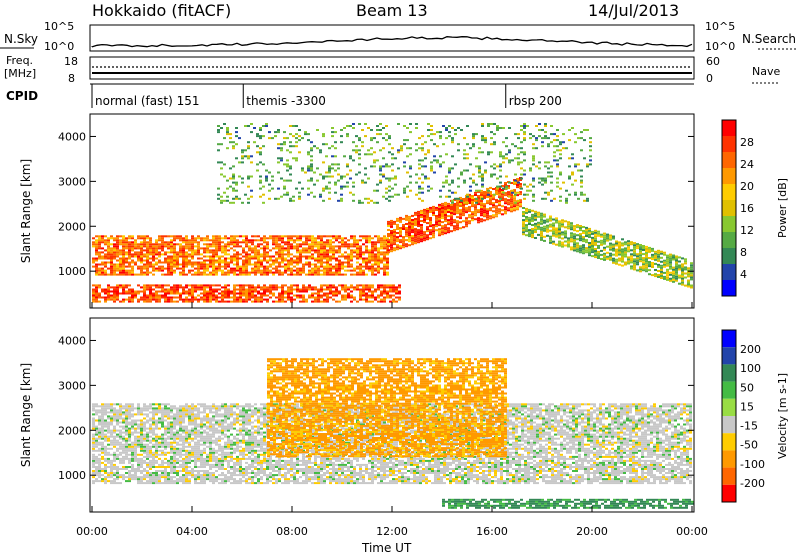 This screenshot has width=800, height=554. Describe the element at coordinates (713, 61) in the screenshot. I see `nave-tick-top: 60` at that location.